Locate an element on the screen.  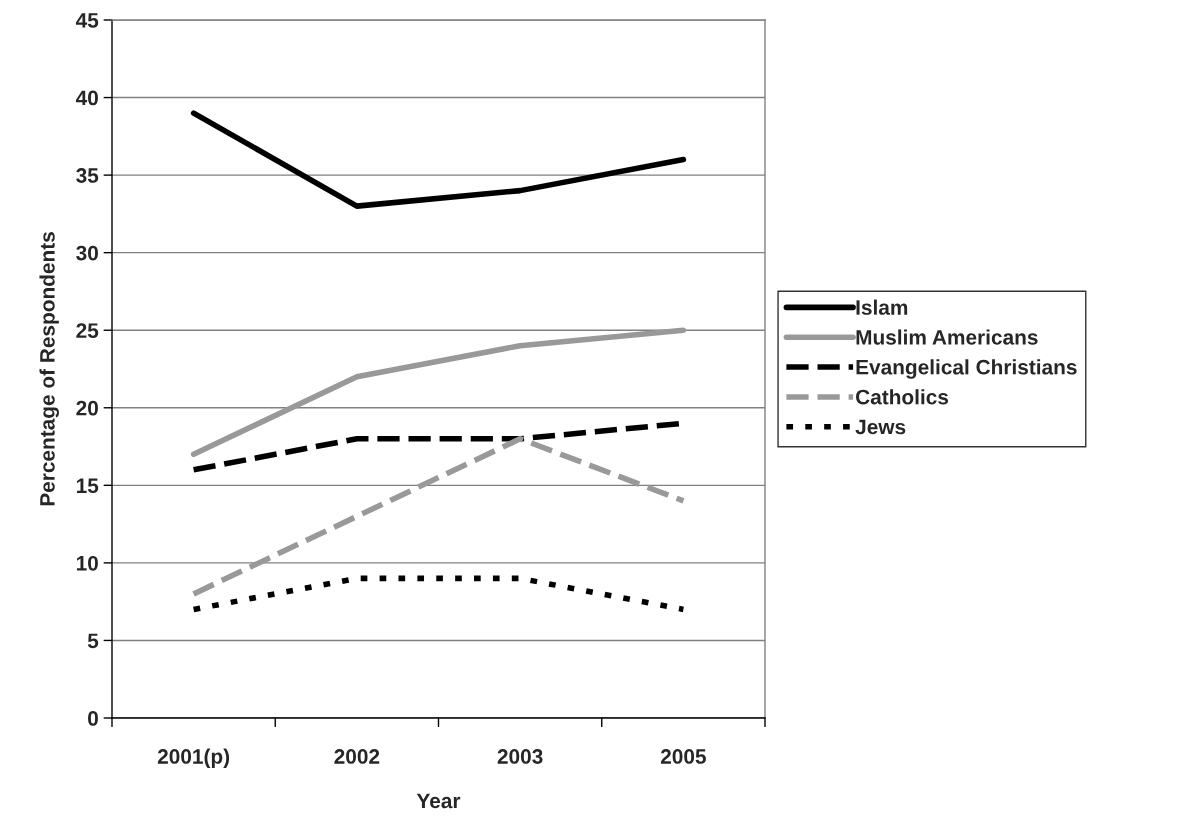
y-tick-label: 5 is located at coordinates (93, 641).